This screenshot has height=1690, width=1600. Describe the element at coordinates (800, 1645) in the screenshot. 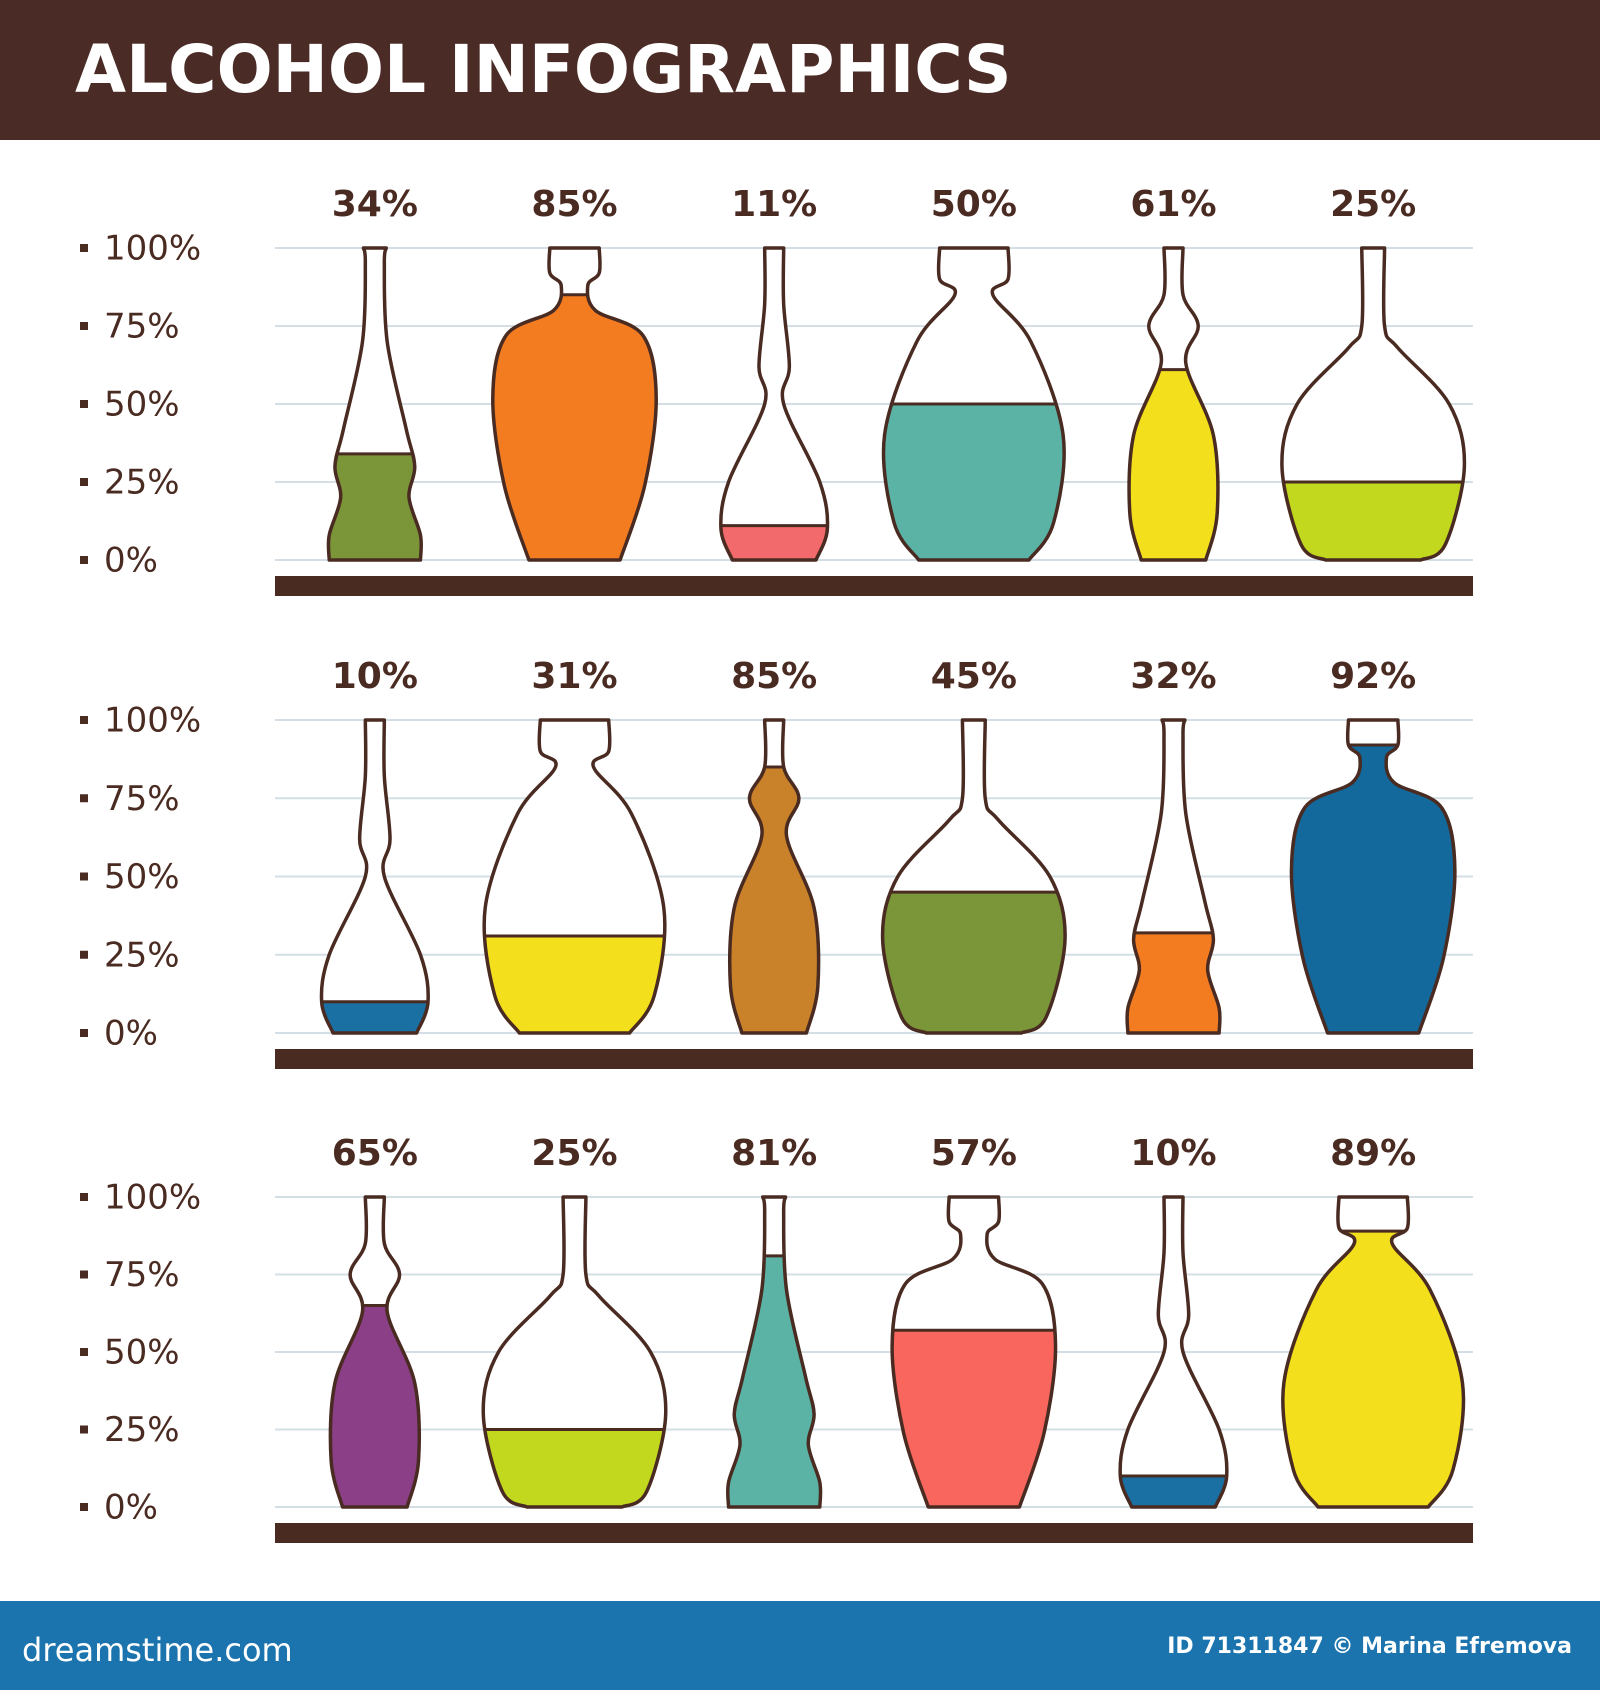

I see `footer-bar` at that location.